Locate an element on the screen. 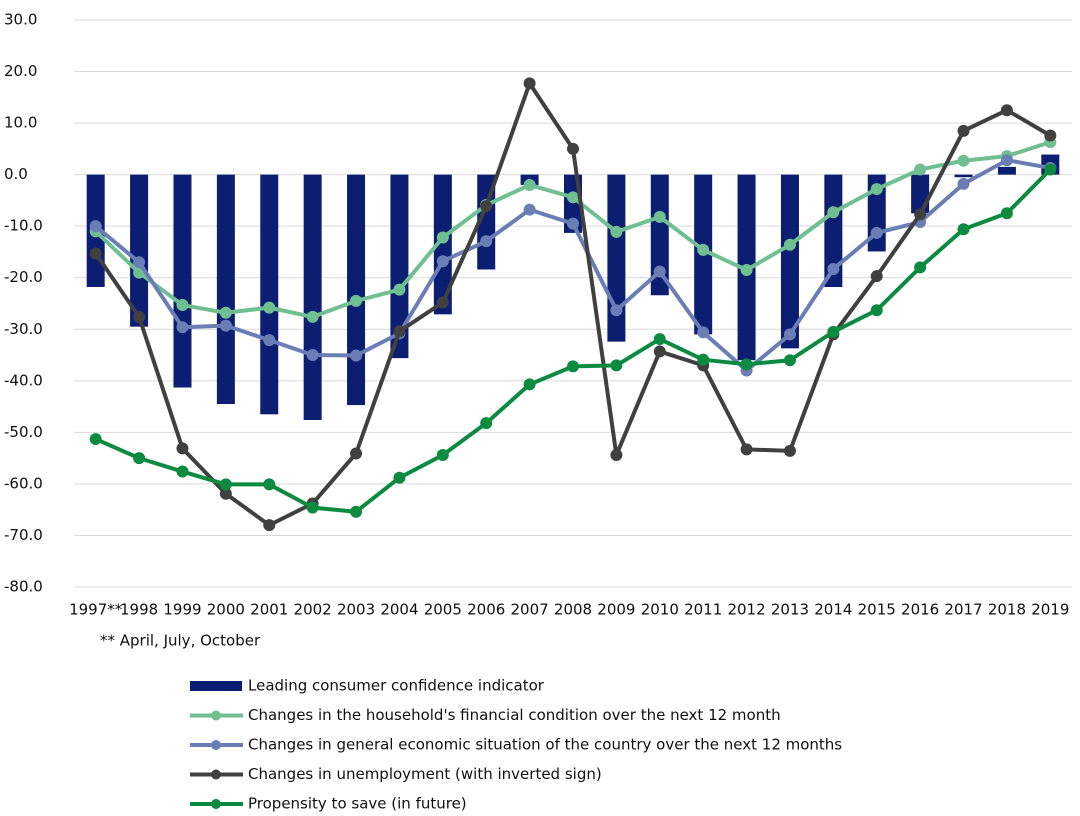  x-tick-label: 2002 is located at coordinates (313, 610).